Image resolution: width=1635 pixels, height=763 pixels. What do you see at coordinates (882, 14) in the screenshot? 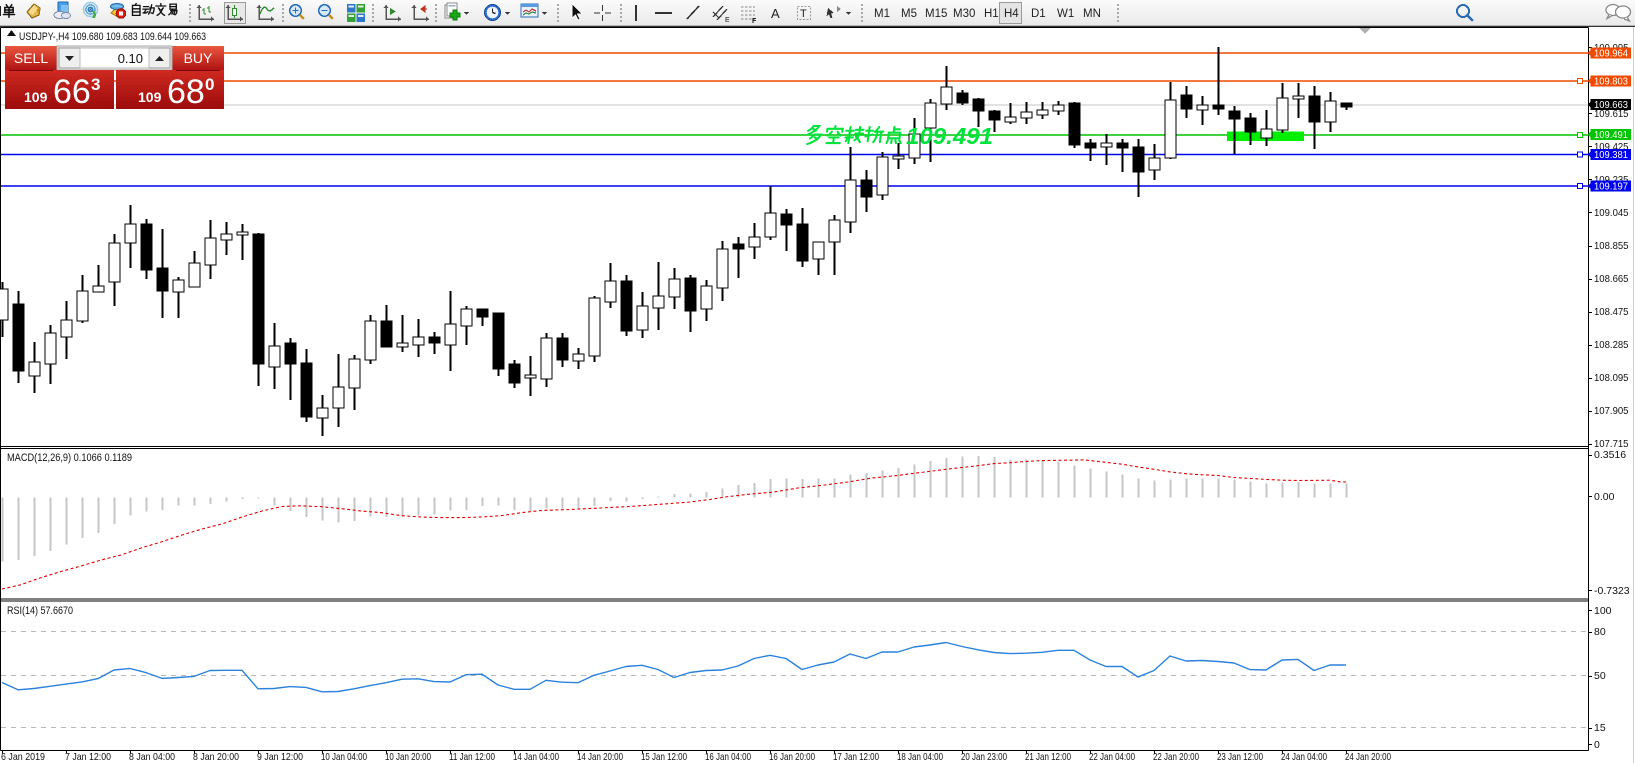
I see `svg-text: M1` at bounding box center [882, 14].